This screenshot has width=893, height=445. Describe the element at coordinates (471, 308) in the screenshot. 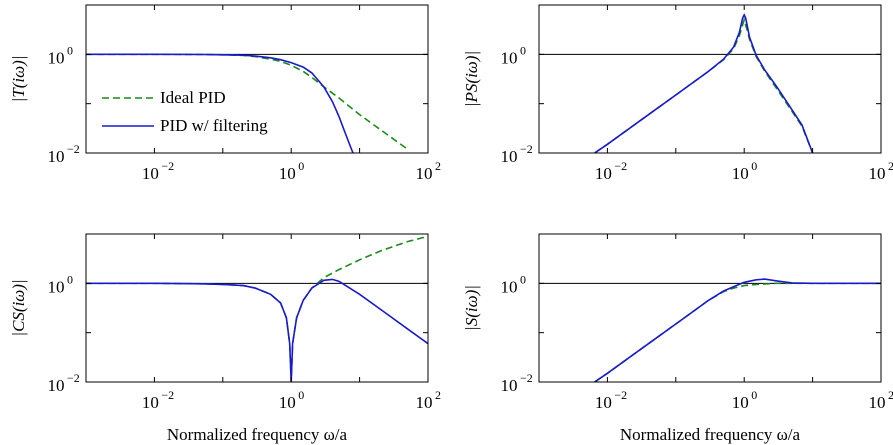

I see `y-axis-label: |S(iω)|` at that location.